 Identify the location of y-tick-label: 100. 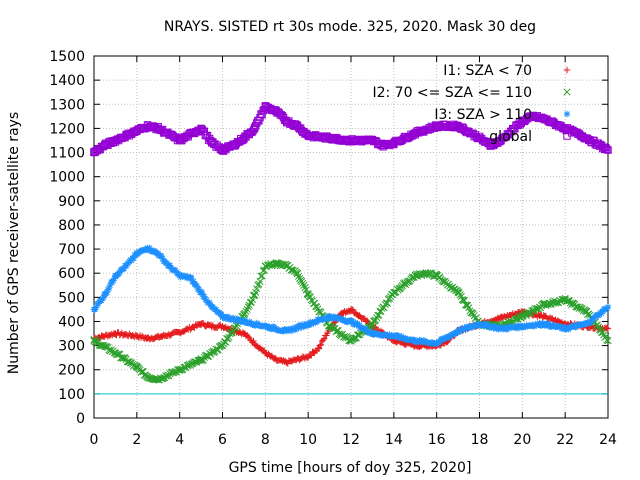
(71, 395).